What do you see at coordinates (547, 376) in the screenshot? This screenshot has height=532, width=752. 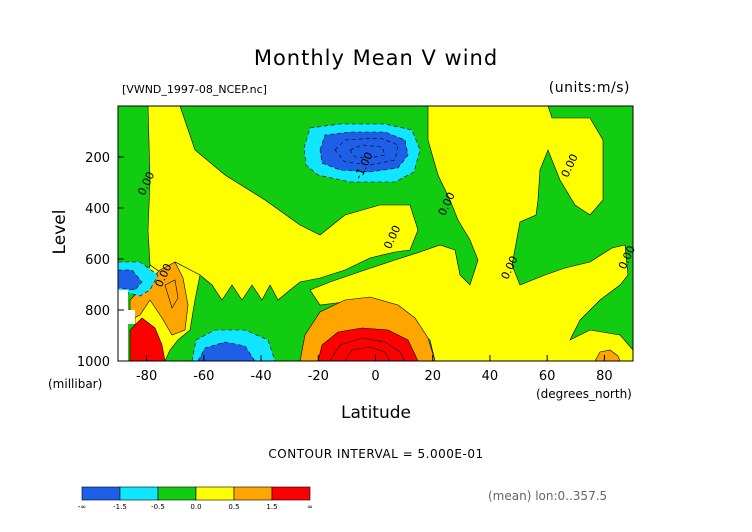 I see `x-tick-label: 60` at bounding box center [547, 376].